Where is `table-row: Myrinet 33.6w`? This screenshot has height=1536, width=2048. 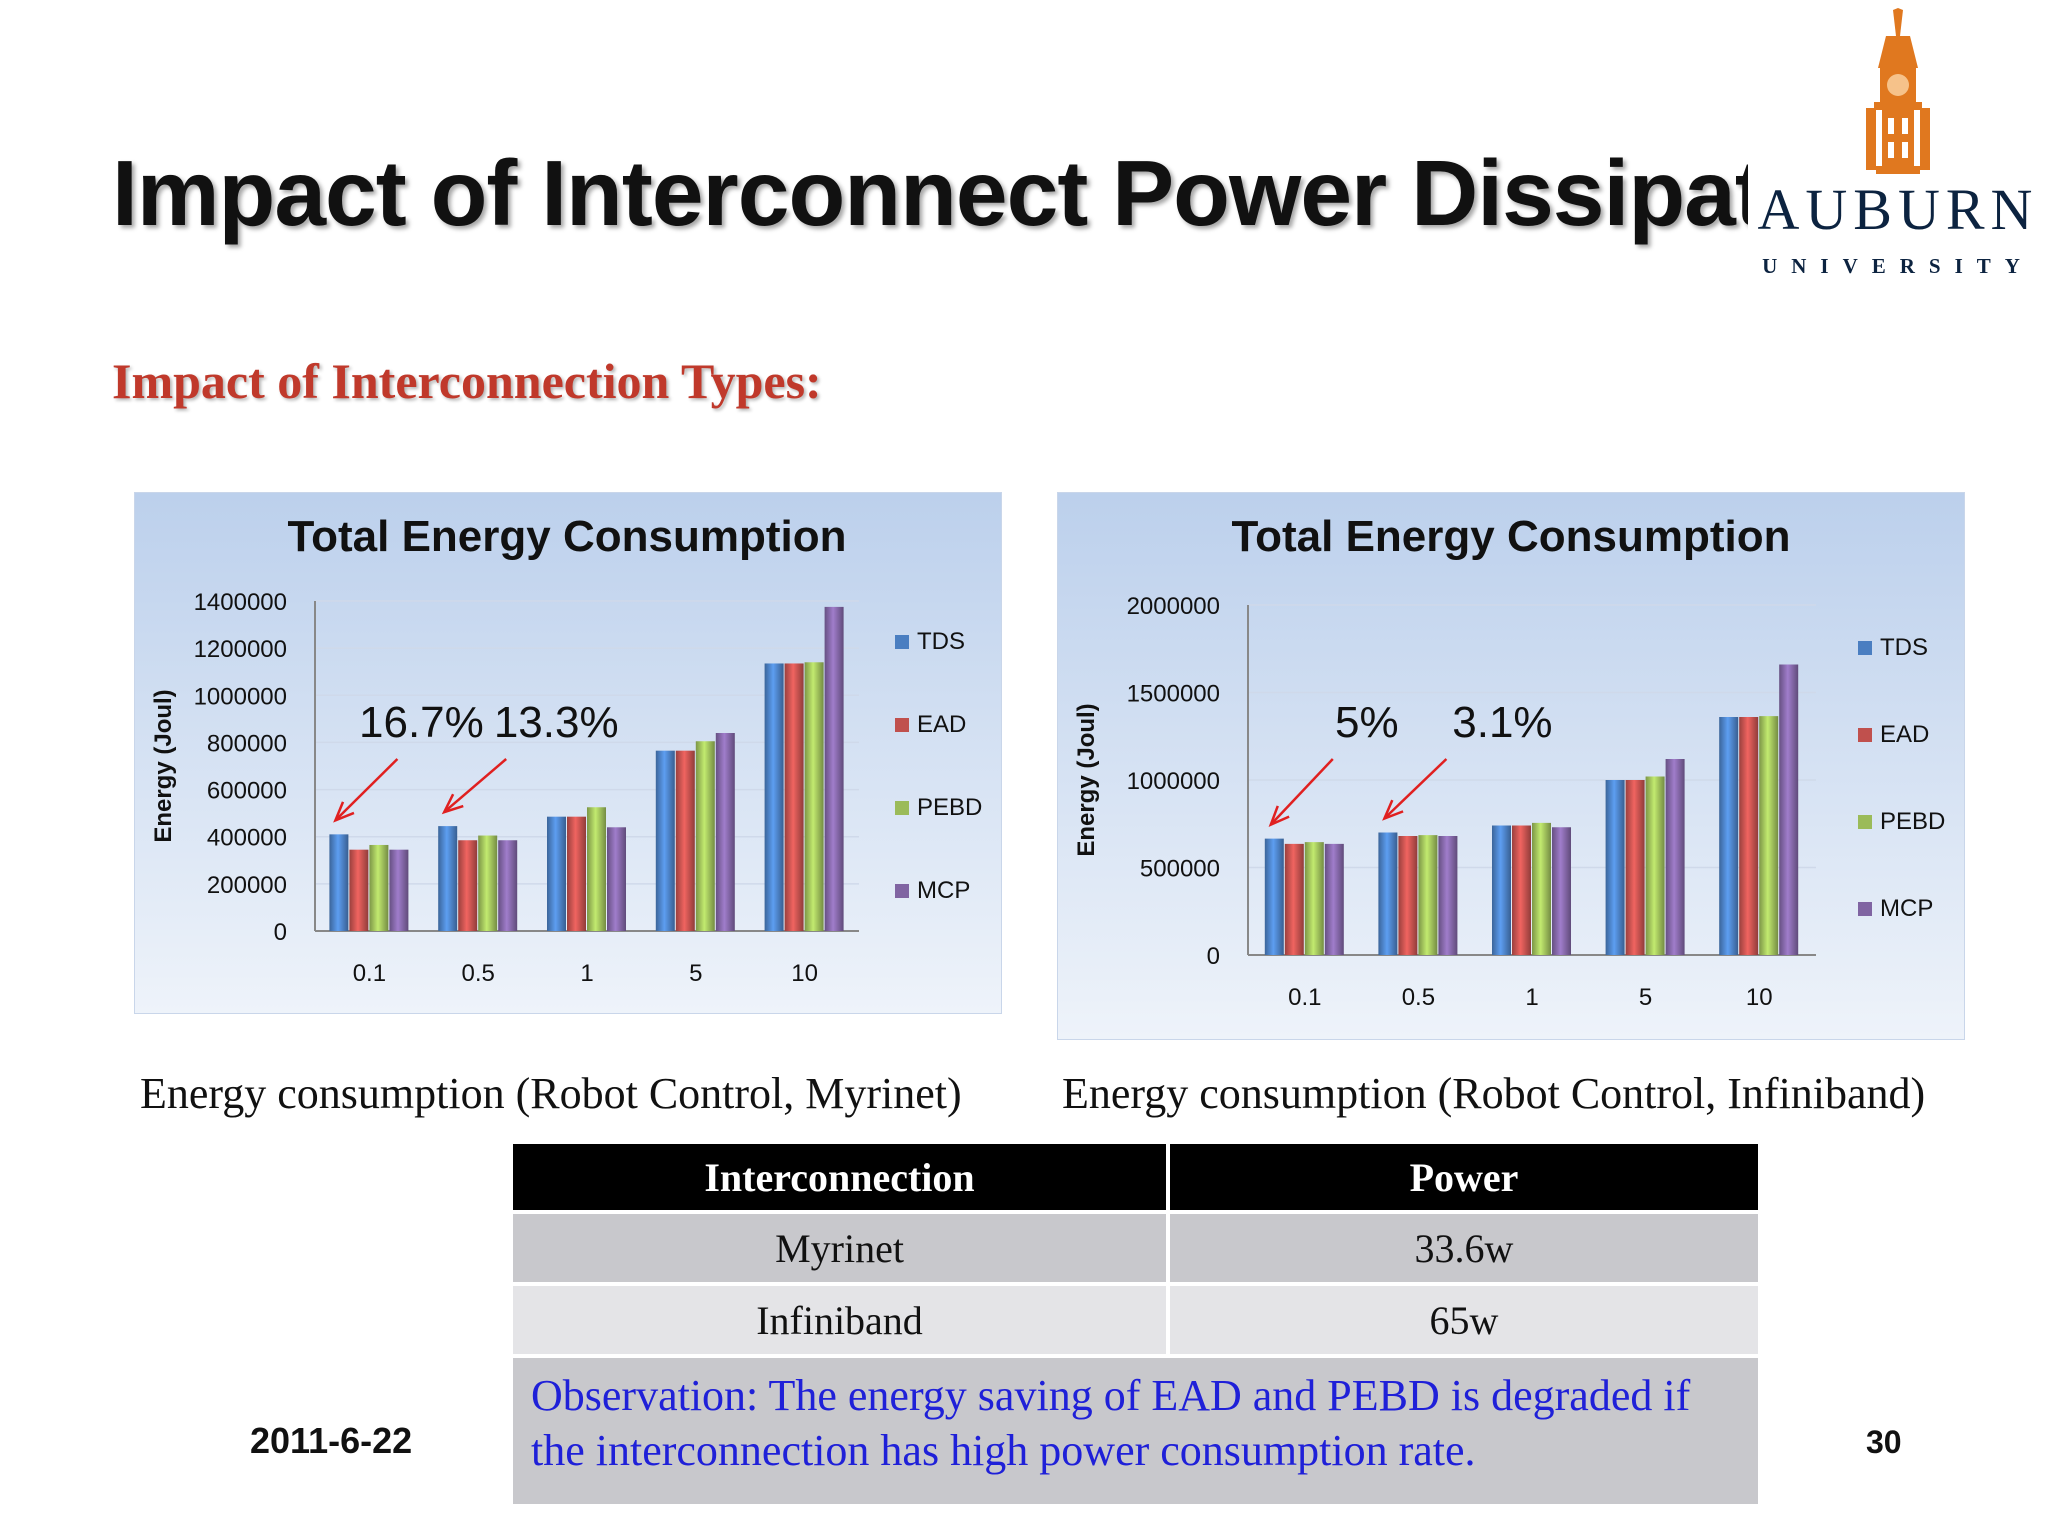 table-row: Myrinet 33.6w is located at coordinates (1135, 1248).